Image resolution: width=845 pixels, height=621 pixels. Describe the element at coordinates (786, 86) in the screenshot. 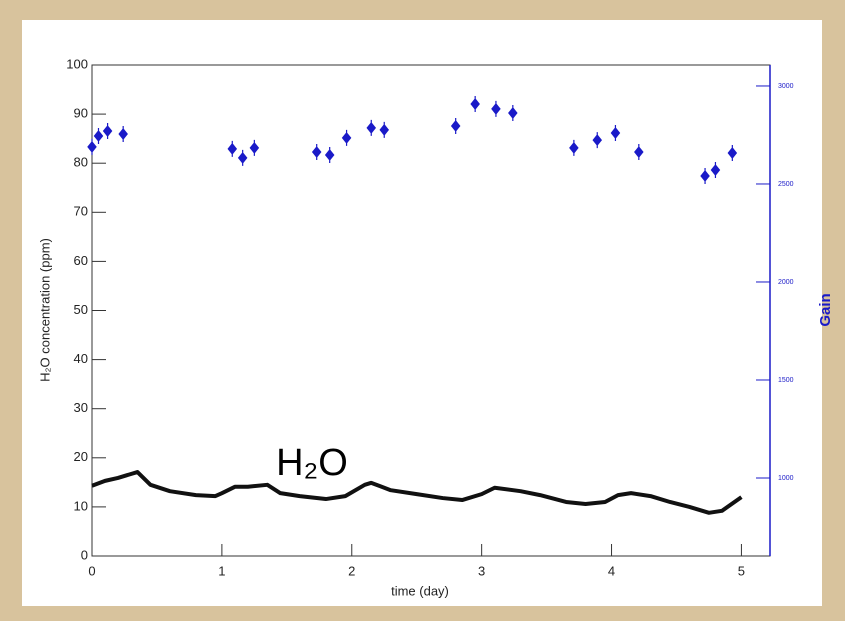

I see `y2-tick-label: 3000` at that location.